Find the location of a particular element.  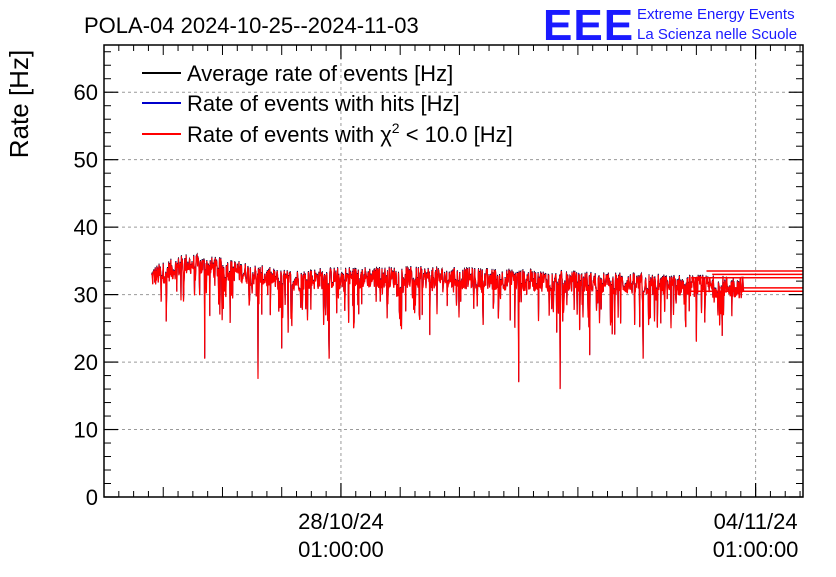

y-tick-label: 50 is located at coordinates (86, 160).